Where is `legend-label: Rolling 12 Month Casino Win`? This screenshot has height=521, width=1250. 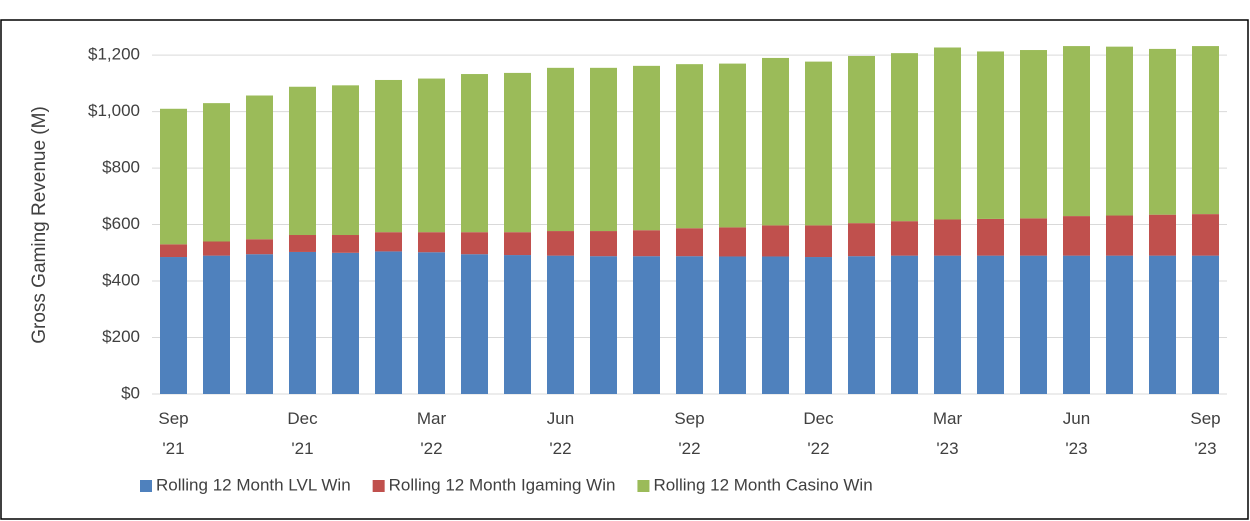 legend-label: Rolling 12 Month Casino Win is located at coordinates (762, 484).